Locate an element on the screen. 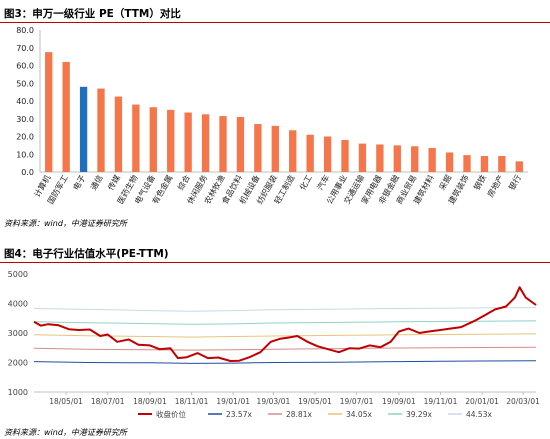  figure-3-source: 资料来源：wind，中港证券研究所 is located at coordinates (65, 223).